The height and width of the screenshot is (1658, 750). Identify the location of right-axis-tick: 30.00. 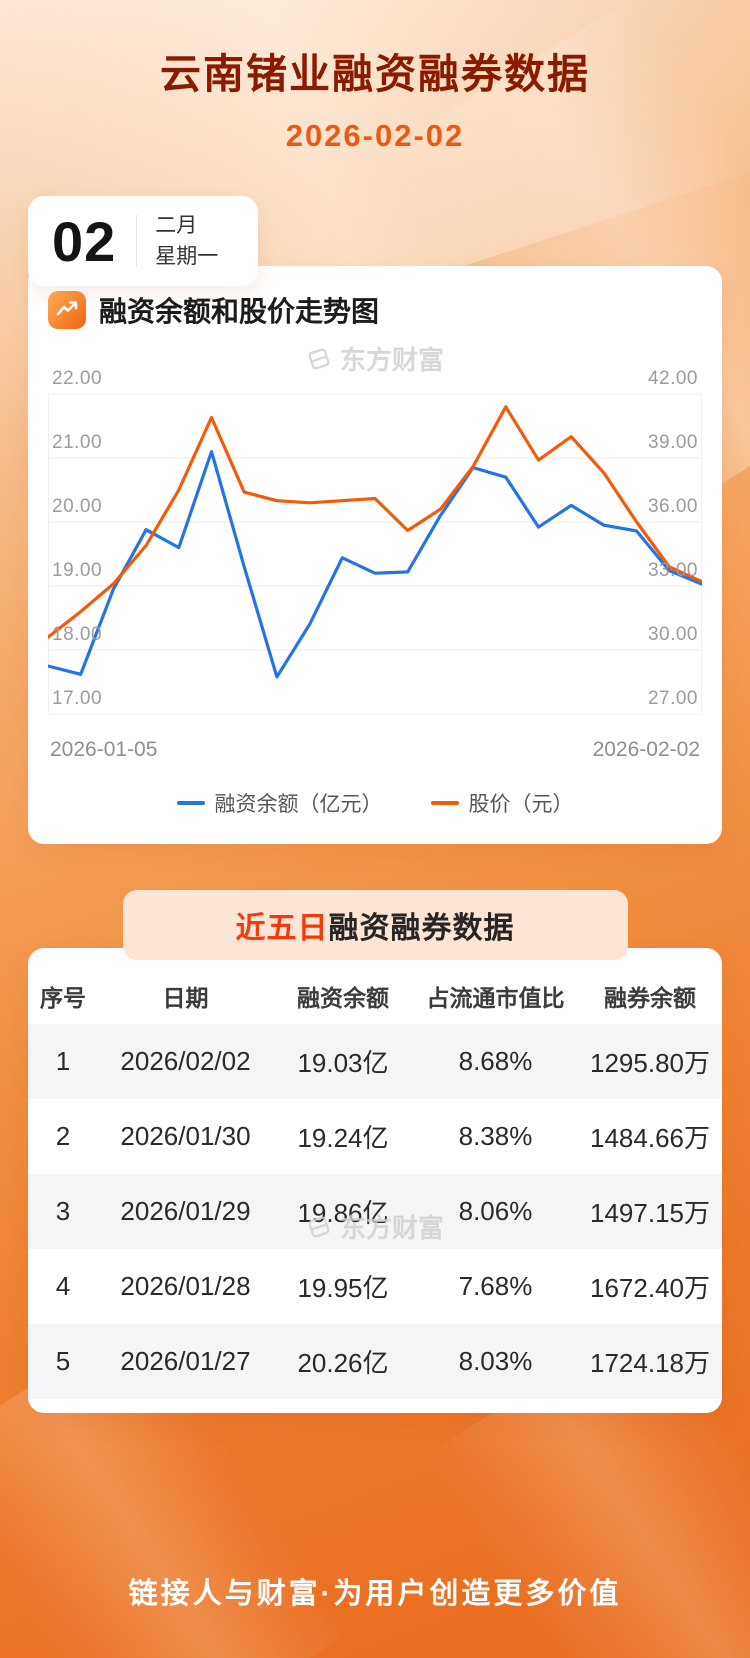
(672, 634).